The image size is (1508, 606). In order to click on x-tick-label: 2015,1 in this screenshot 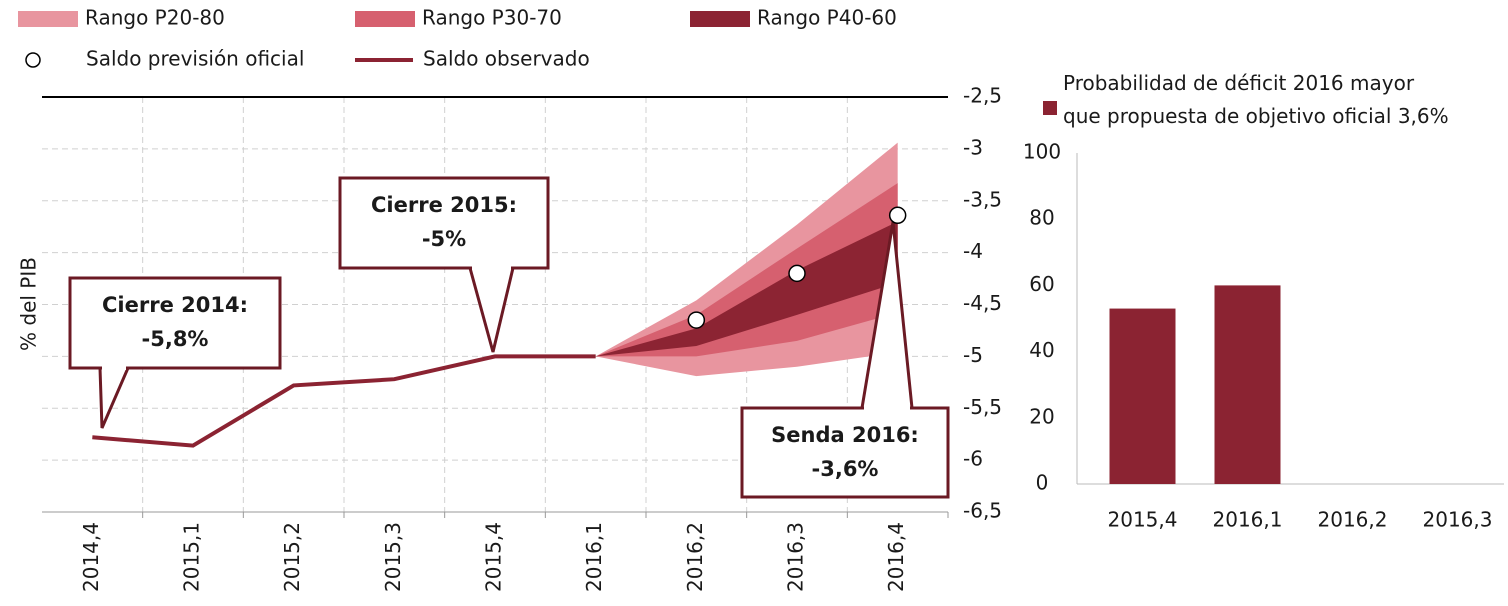, I will do `click(192, 557)`.